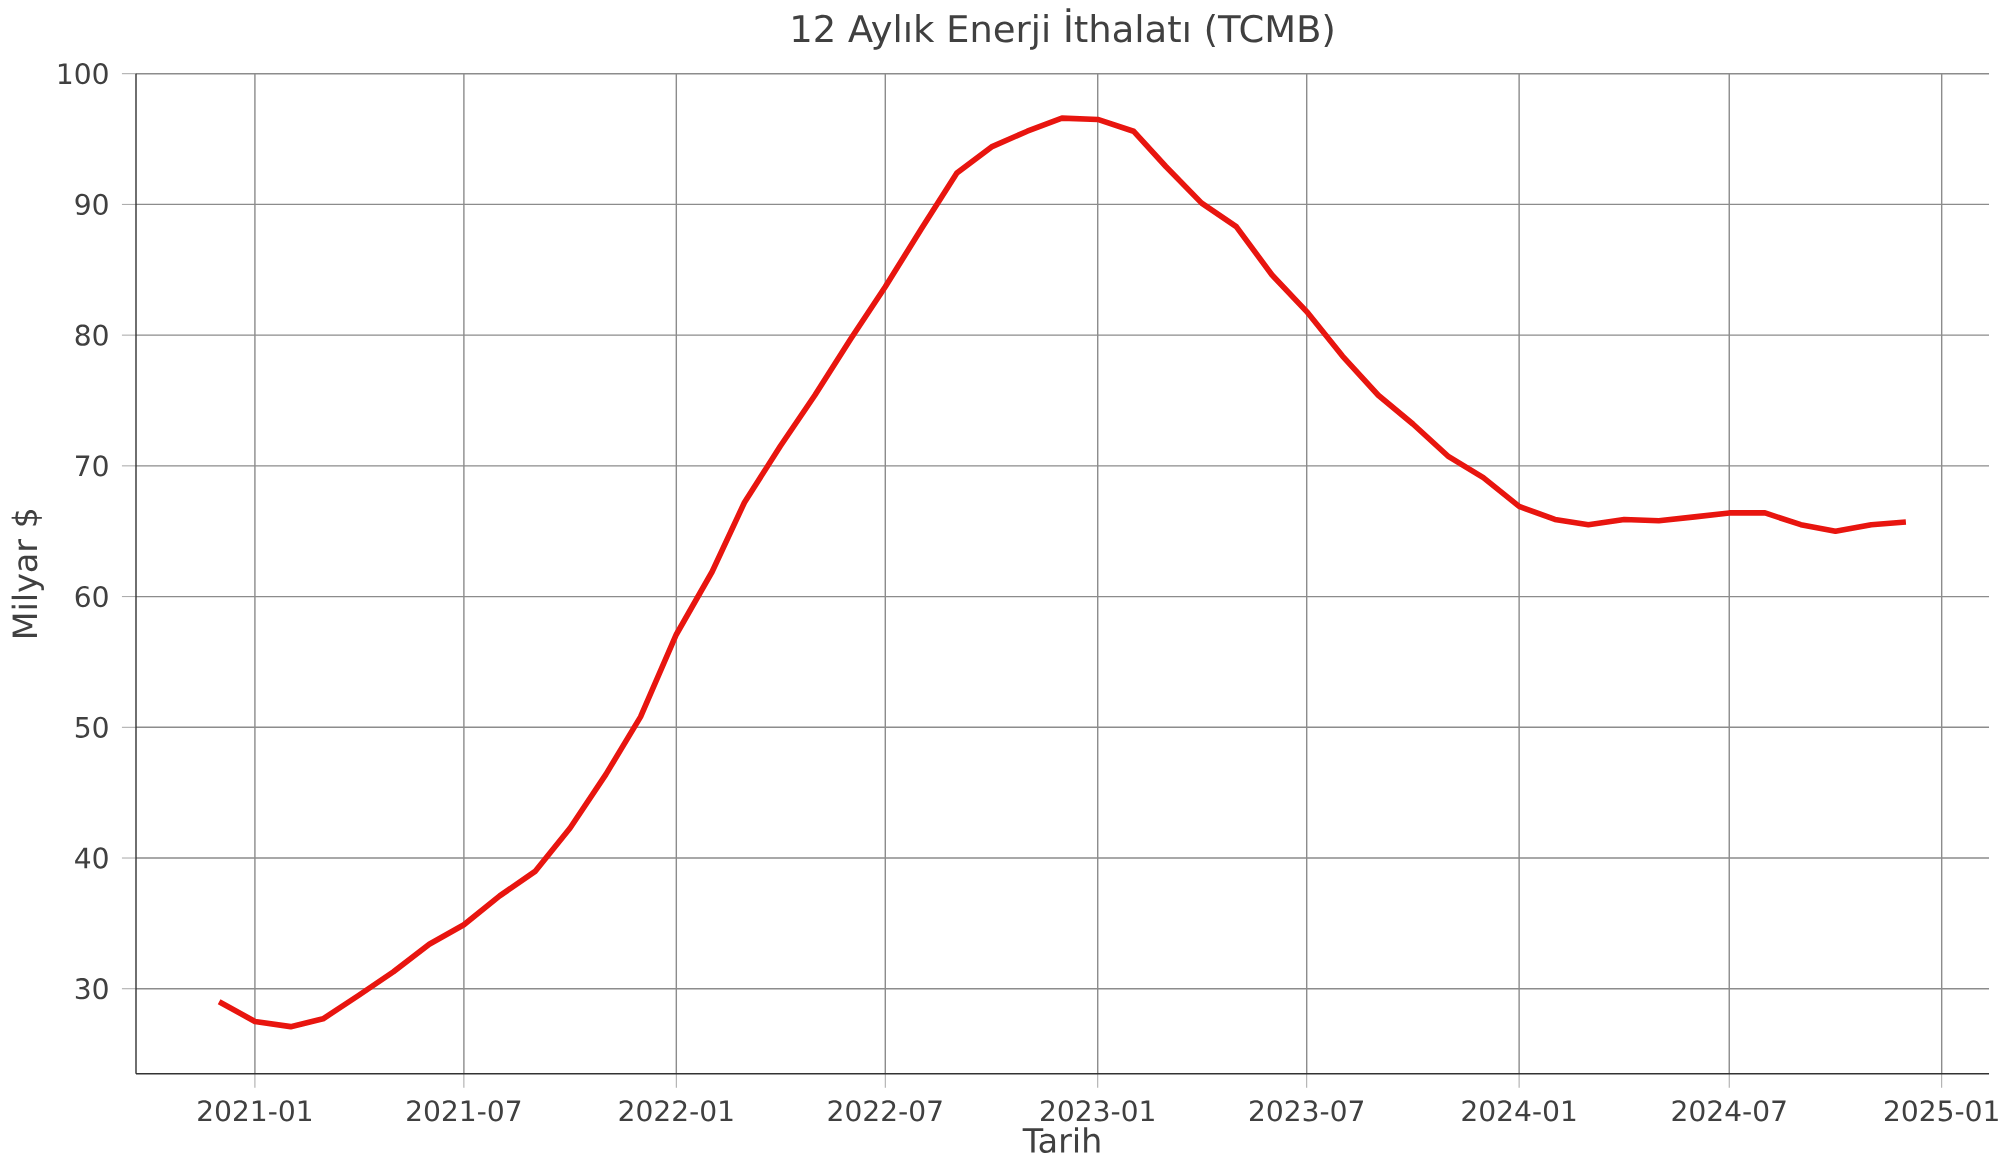  Describe the element at coordinates (83, 74) in the screenshot. I see `y-tick-label: 100` at that location.